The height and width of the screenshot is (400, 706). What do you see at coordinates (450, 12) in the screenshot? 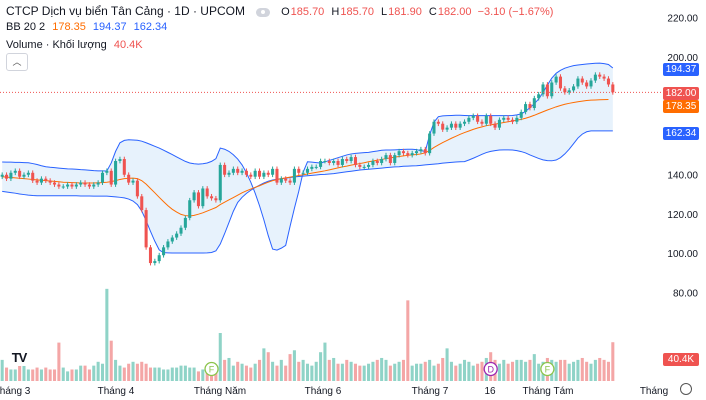
I see `ohlc-close: C182.00` at bounding box center [450, 12].